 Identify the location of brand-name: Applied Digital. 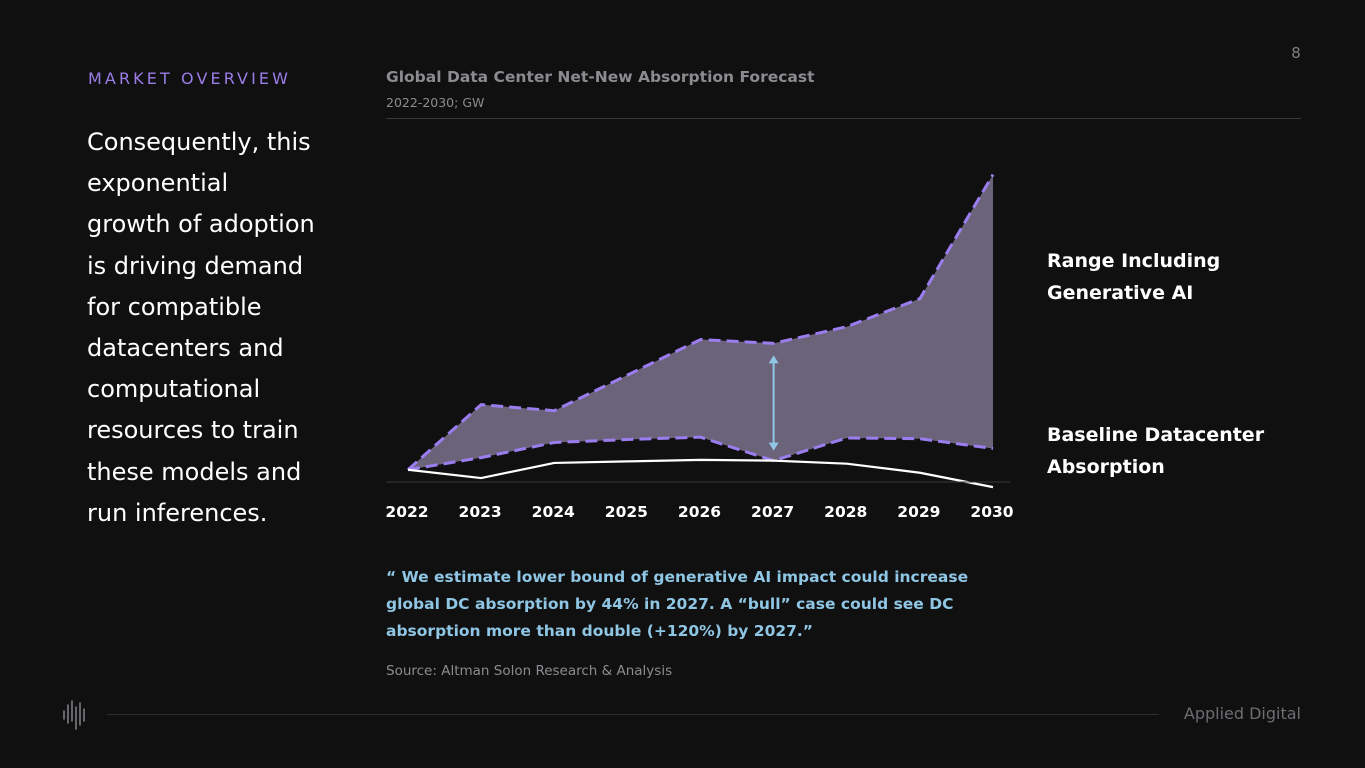
(1242, 713).